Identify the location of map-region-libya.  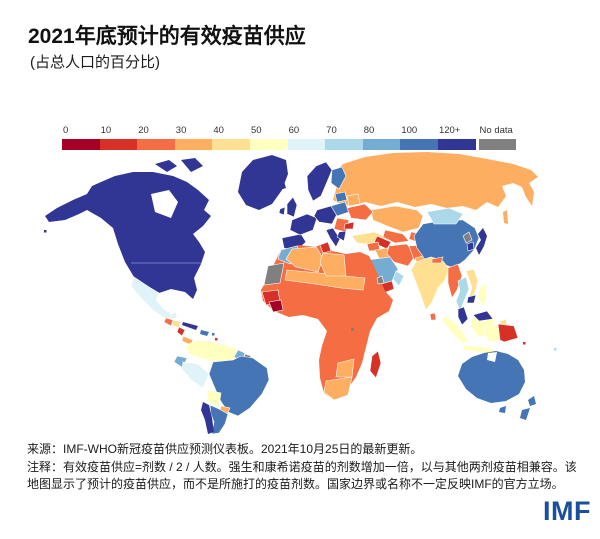
(333, 264).